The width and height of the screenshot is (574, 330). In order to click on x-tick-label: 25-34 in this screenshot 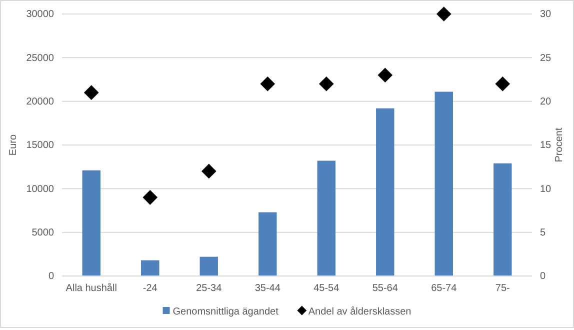, I will do `click(209, 288)`.